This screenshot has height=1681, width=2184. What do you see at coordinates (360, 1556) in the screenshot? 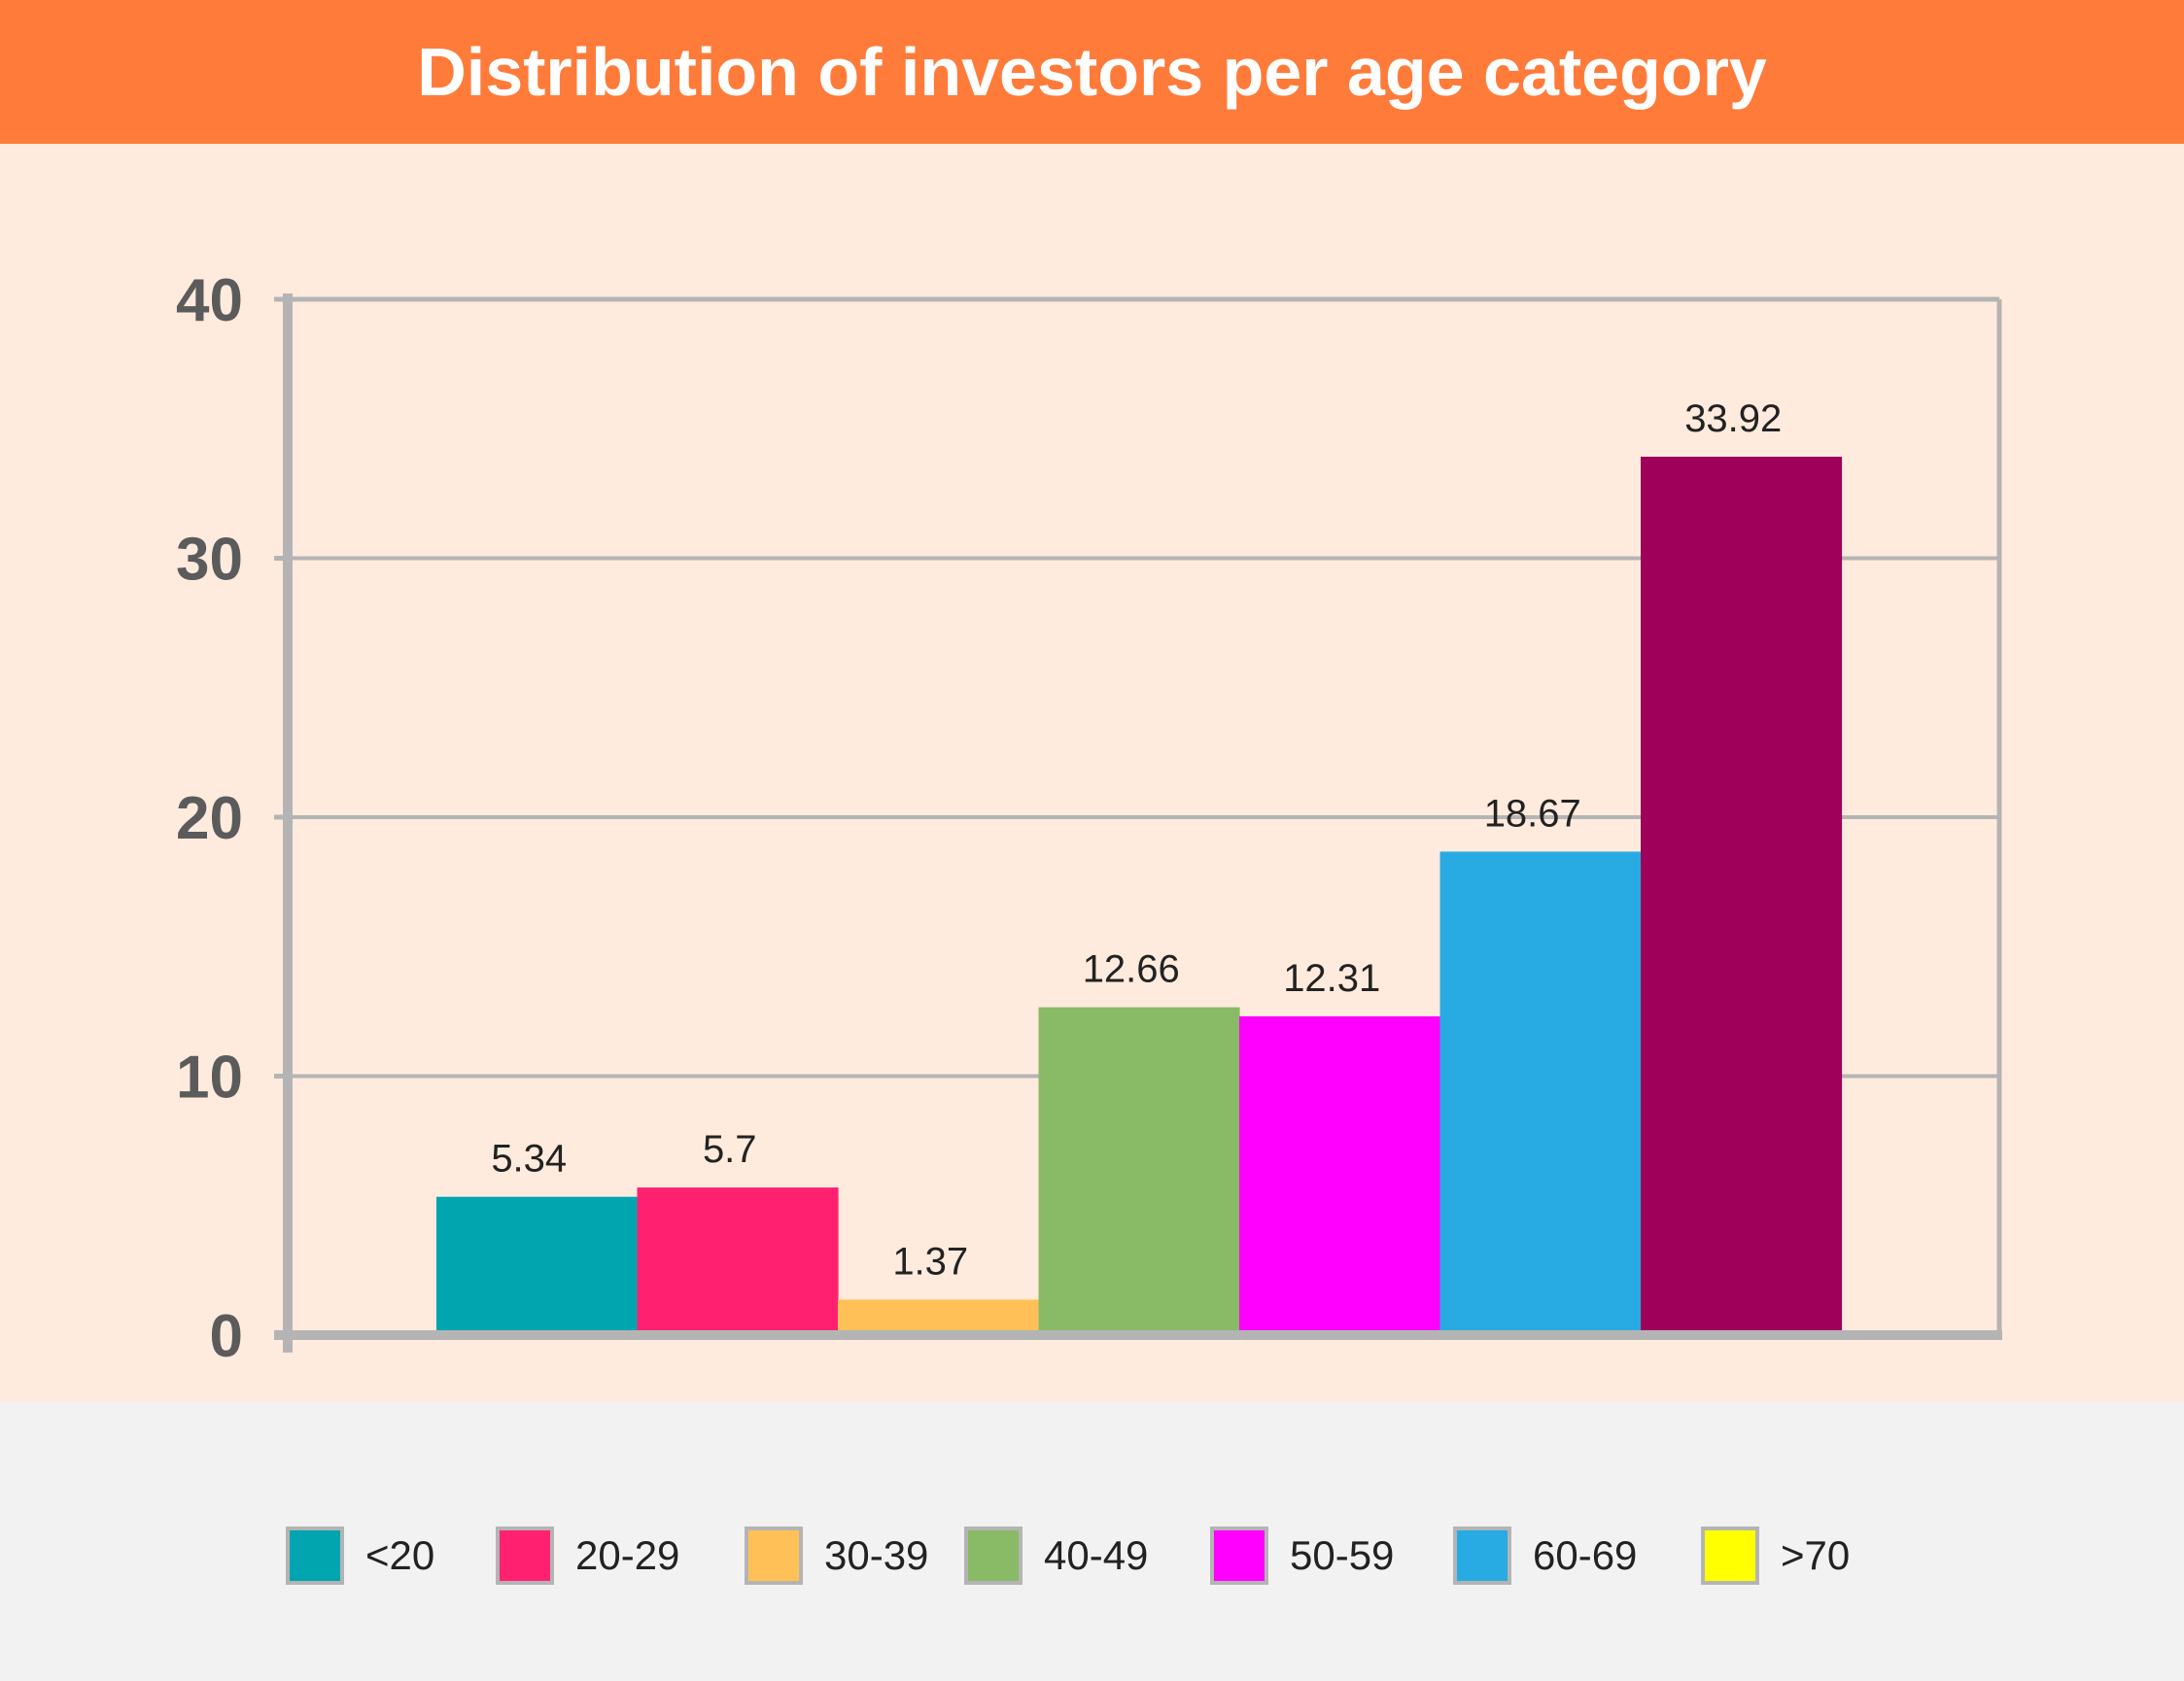
I see `legend-item-<20: <20` at bounding box center [360, 1556].